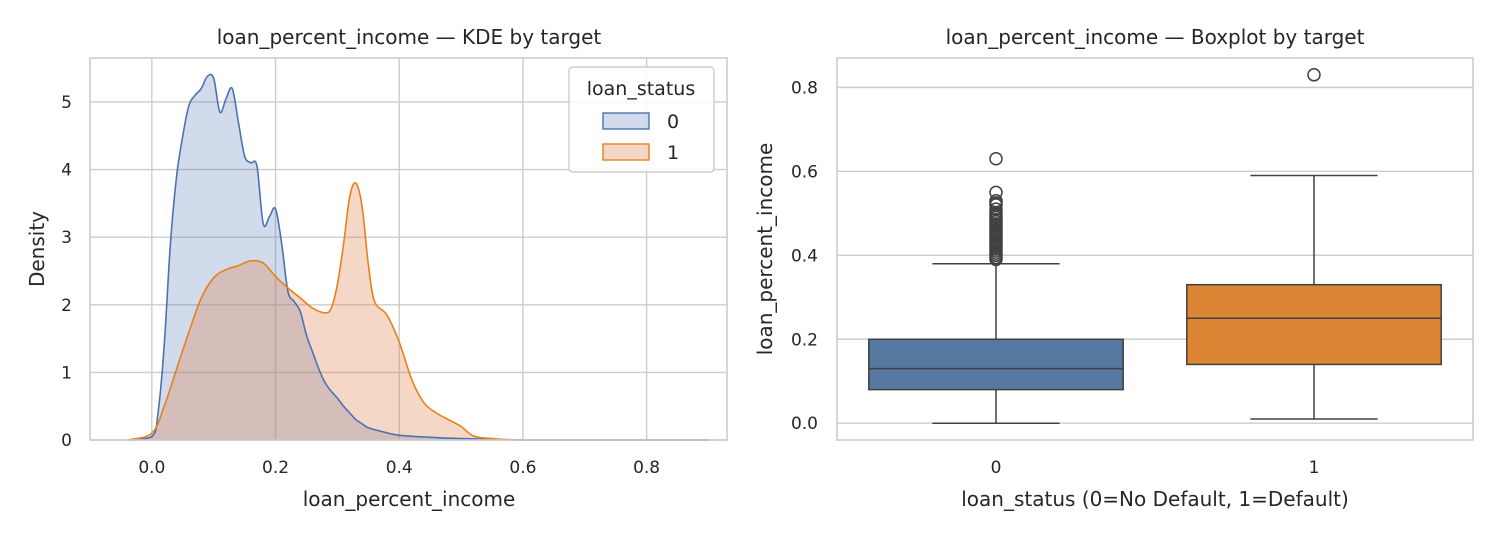 The height and width of the screenshot is (540, 1500). I want to click on boxplot-x-axis-label: loan_status (0=No Default, 1=Default), so click(1155, 499).